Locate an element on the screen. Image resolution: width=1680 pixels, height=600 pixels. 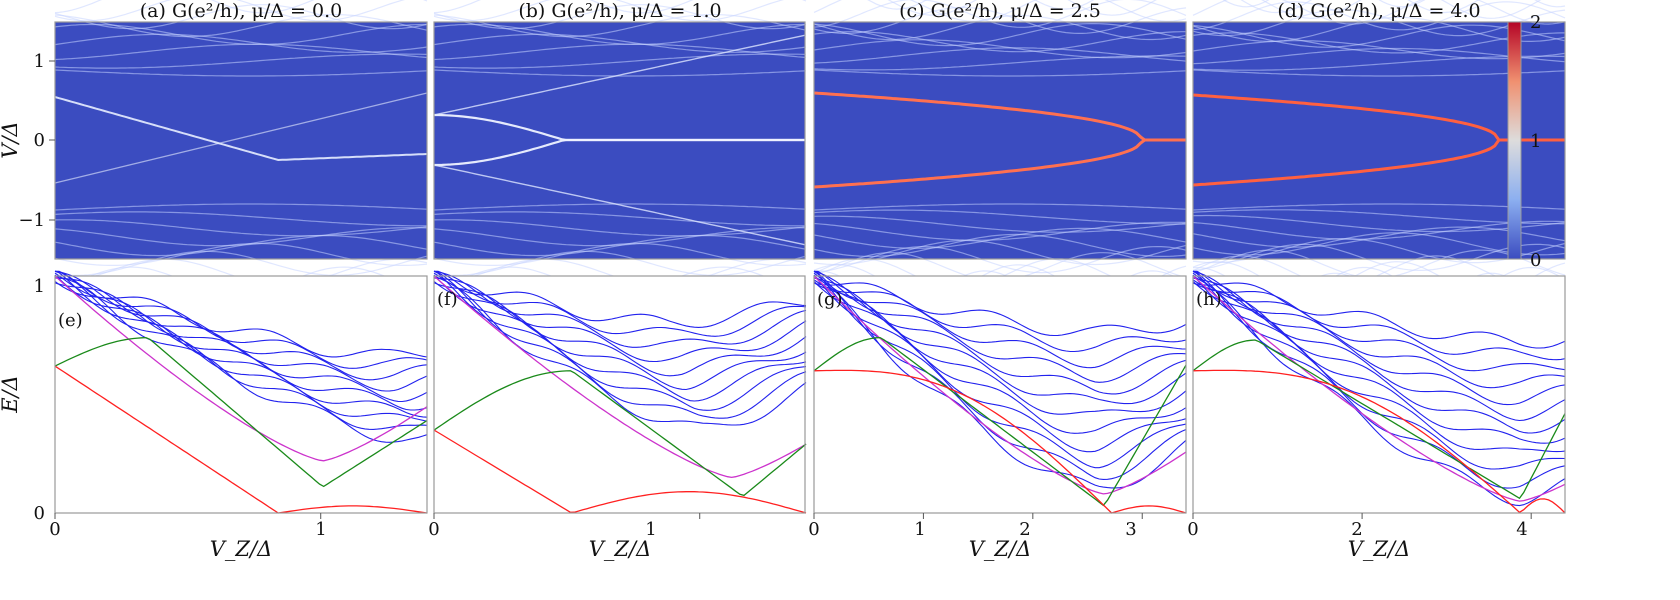
panel-label: (h) is located at coordinates (1209, 299).